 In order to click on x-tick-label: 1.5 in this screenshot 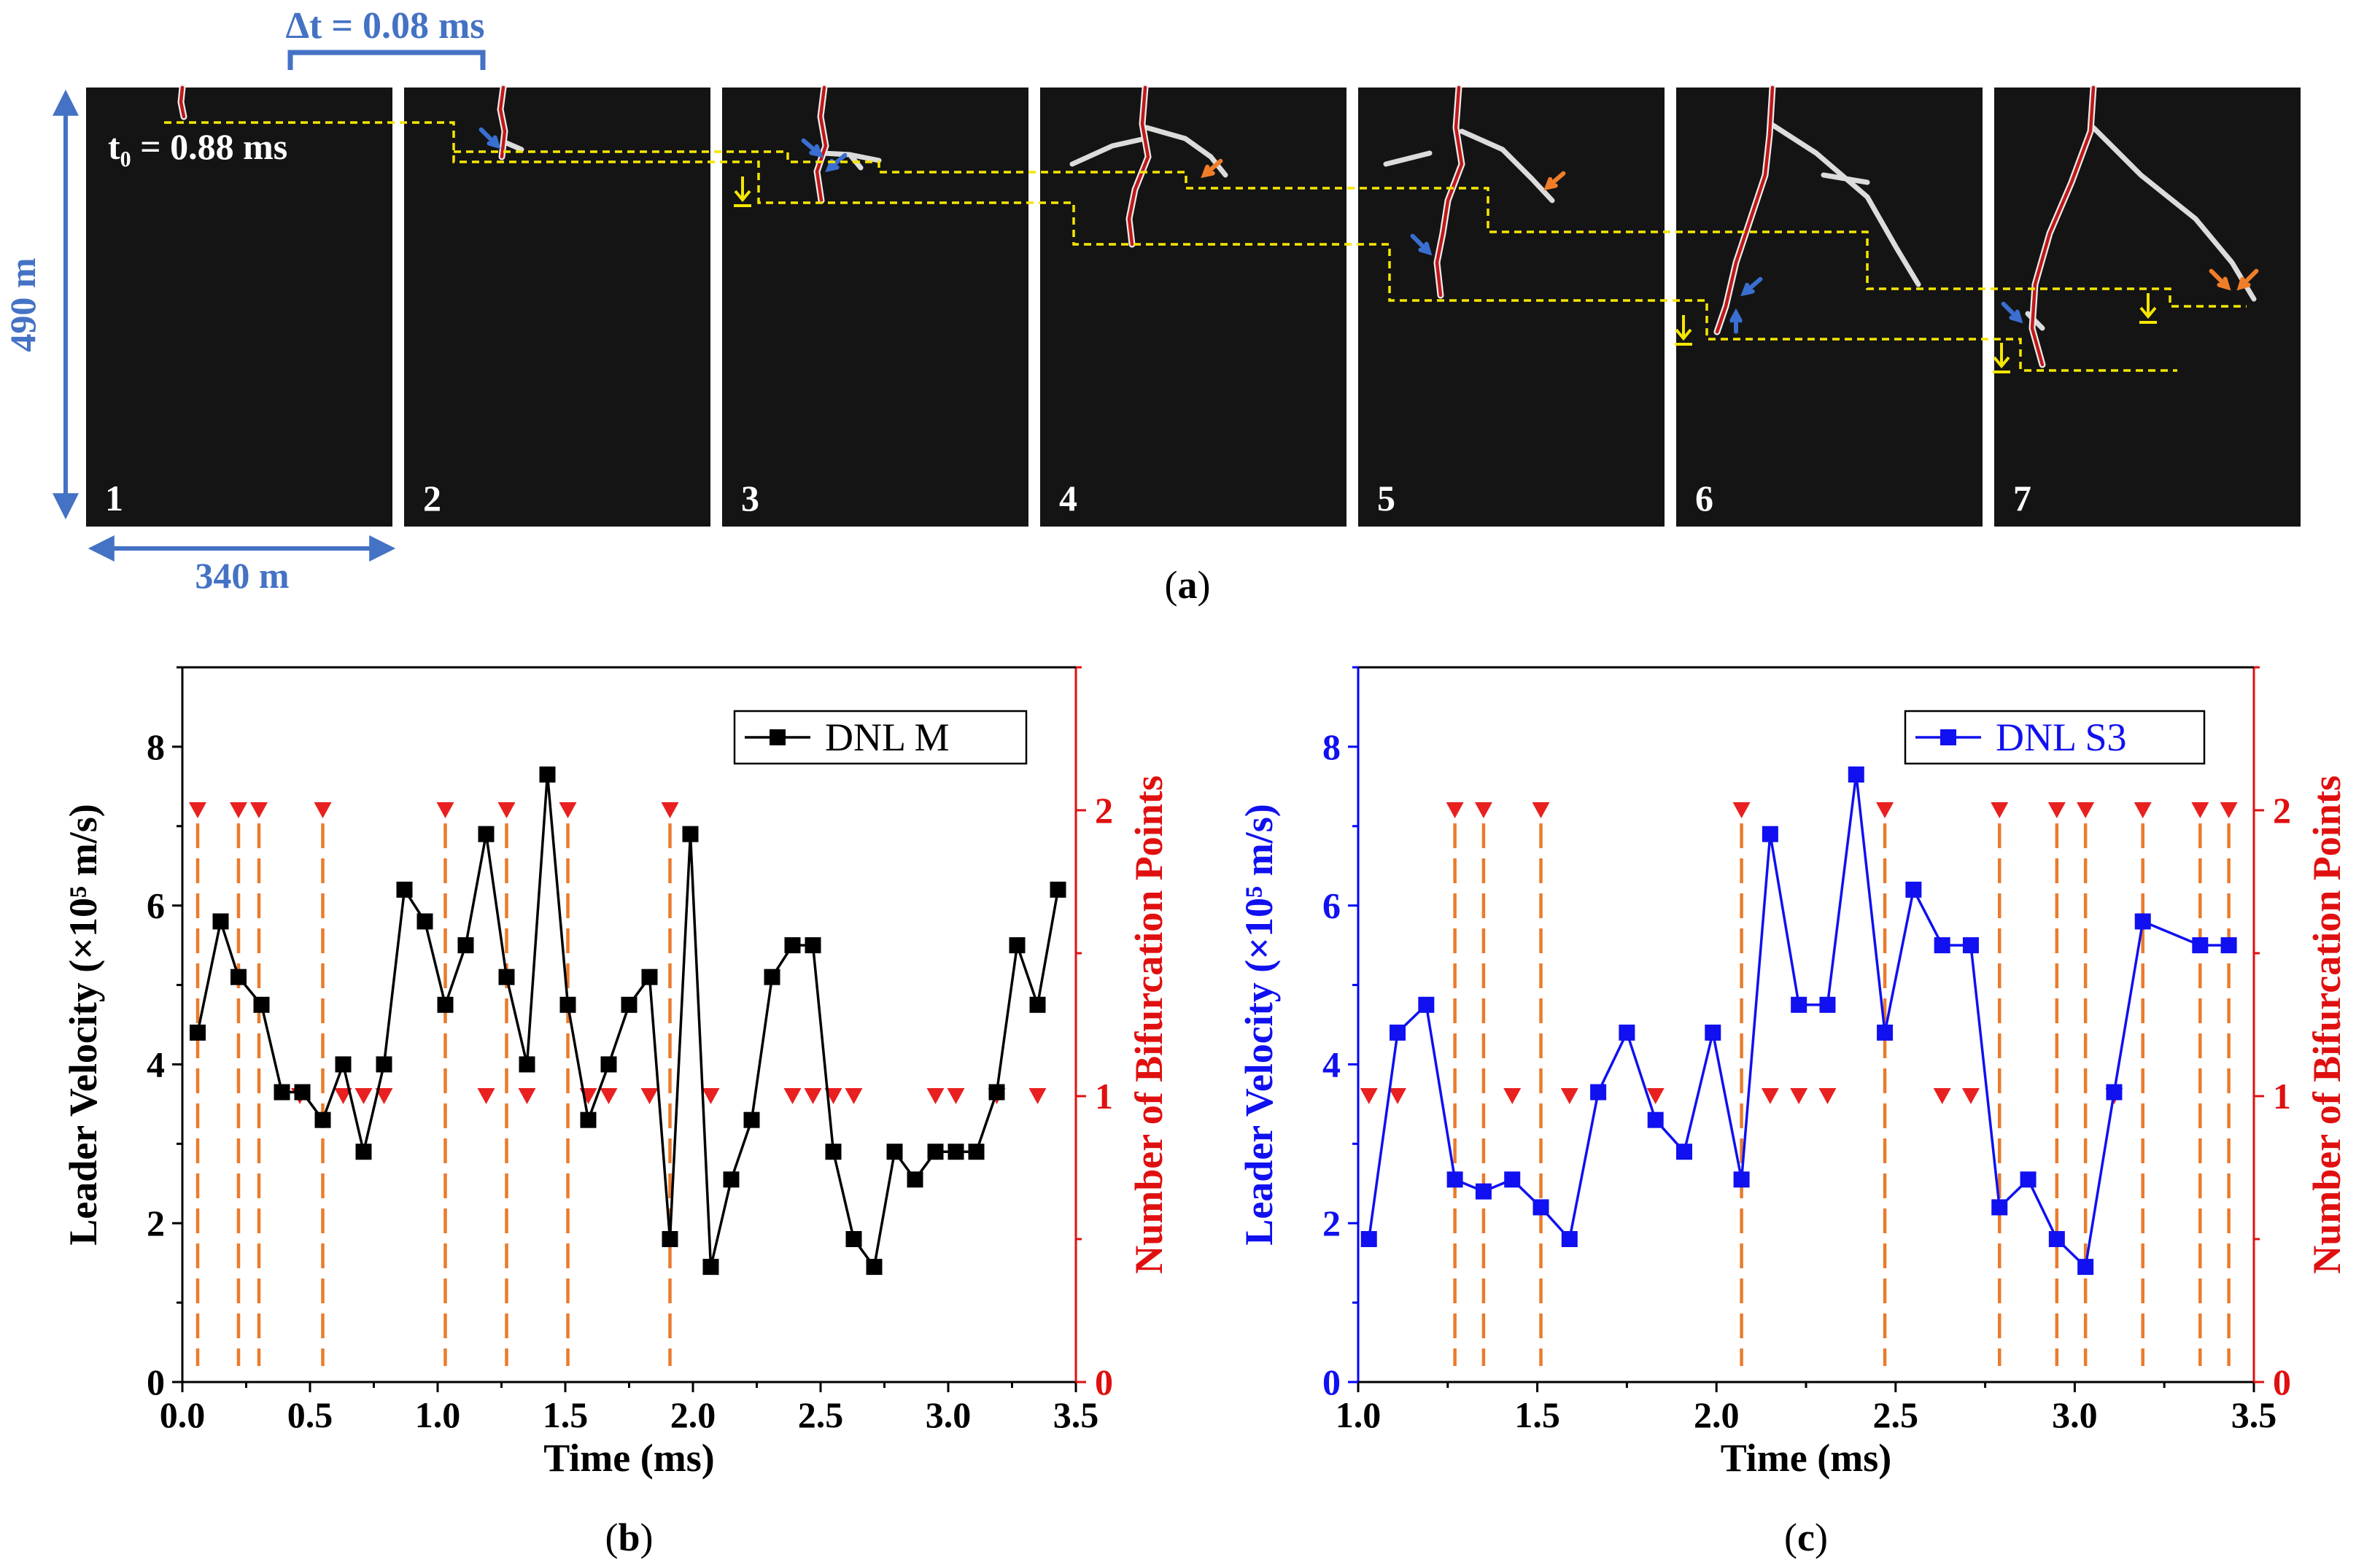, I will do `click(566, 1414)`.